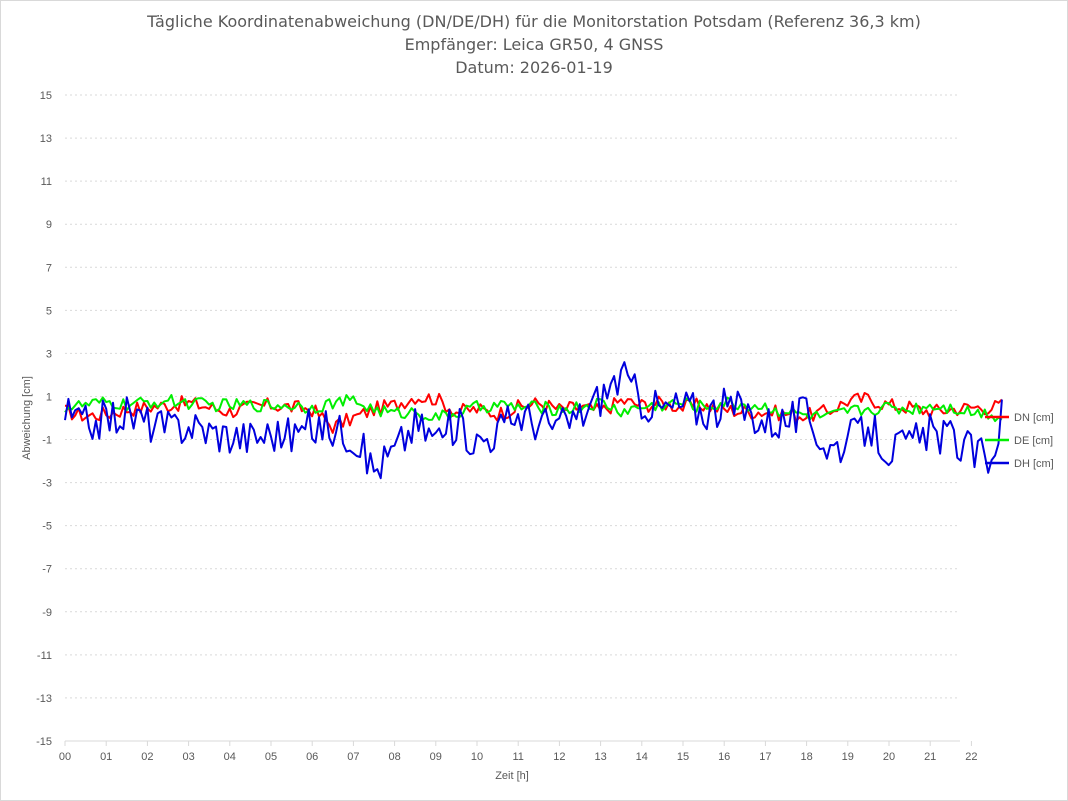  I want to click on y-tick-label: 1, so click(49, 397).